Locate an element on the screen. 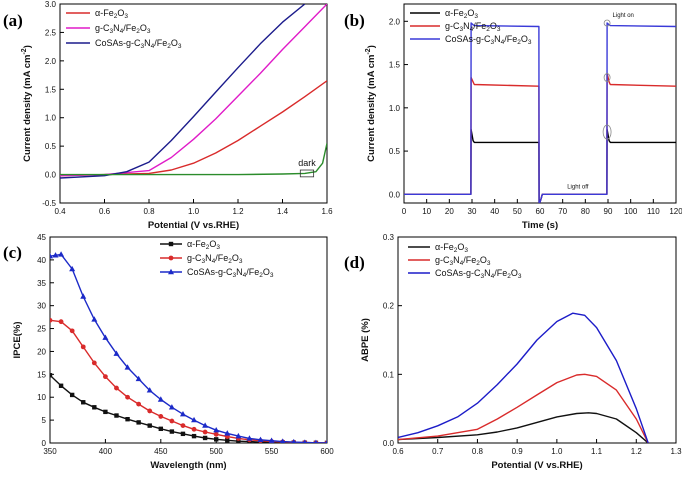 The image size is (682, 478). dark-annotation: dark is located at coordinates (307, 163).